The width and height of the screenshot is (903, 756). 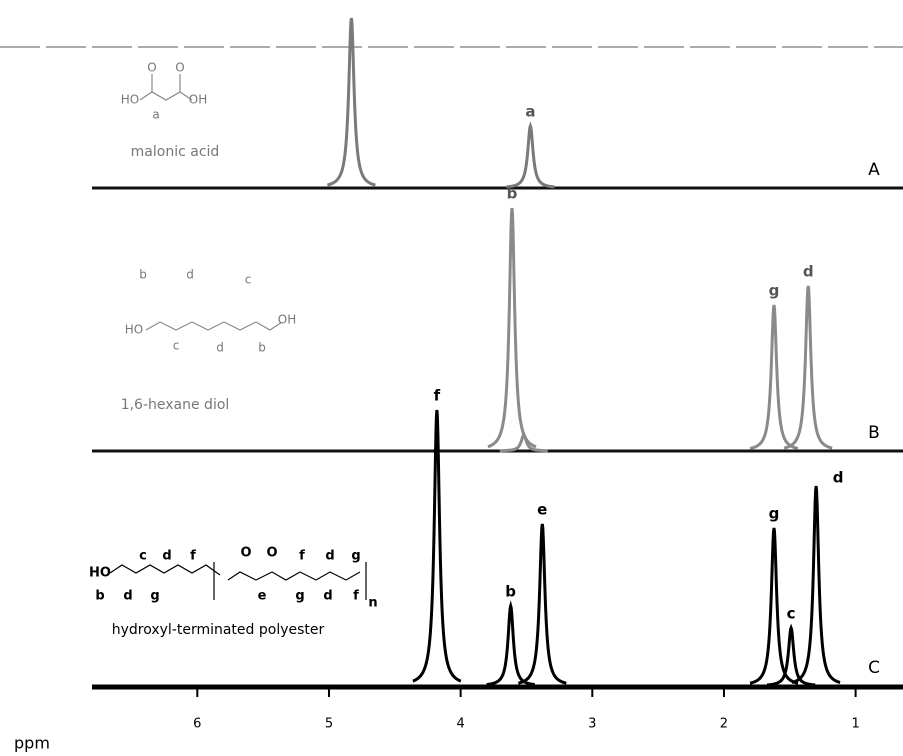 What do you see at coordinates (874, 170) in the screenshot?
I see `series-name: A` at bounding box center [874, 170].